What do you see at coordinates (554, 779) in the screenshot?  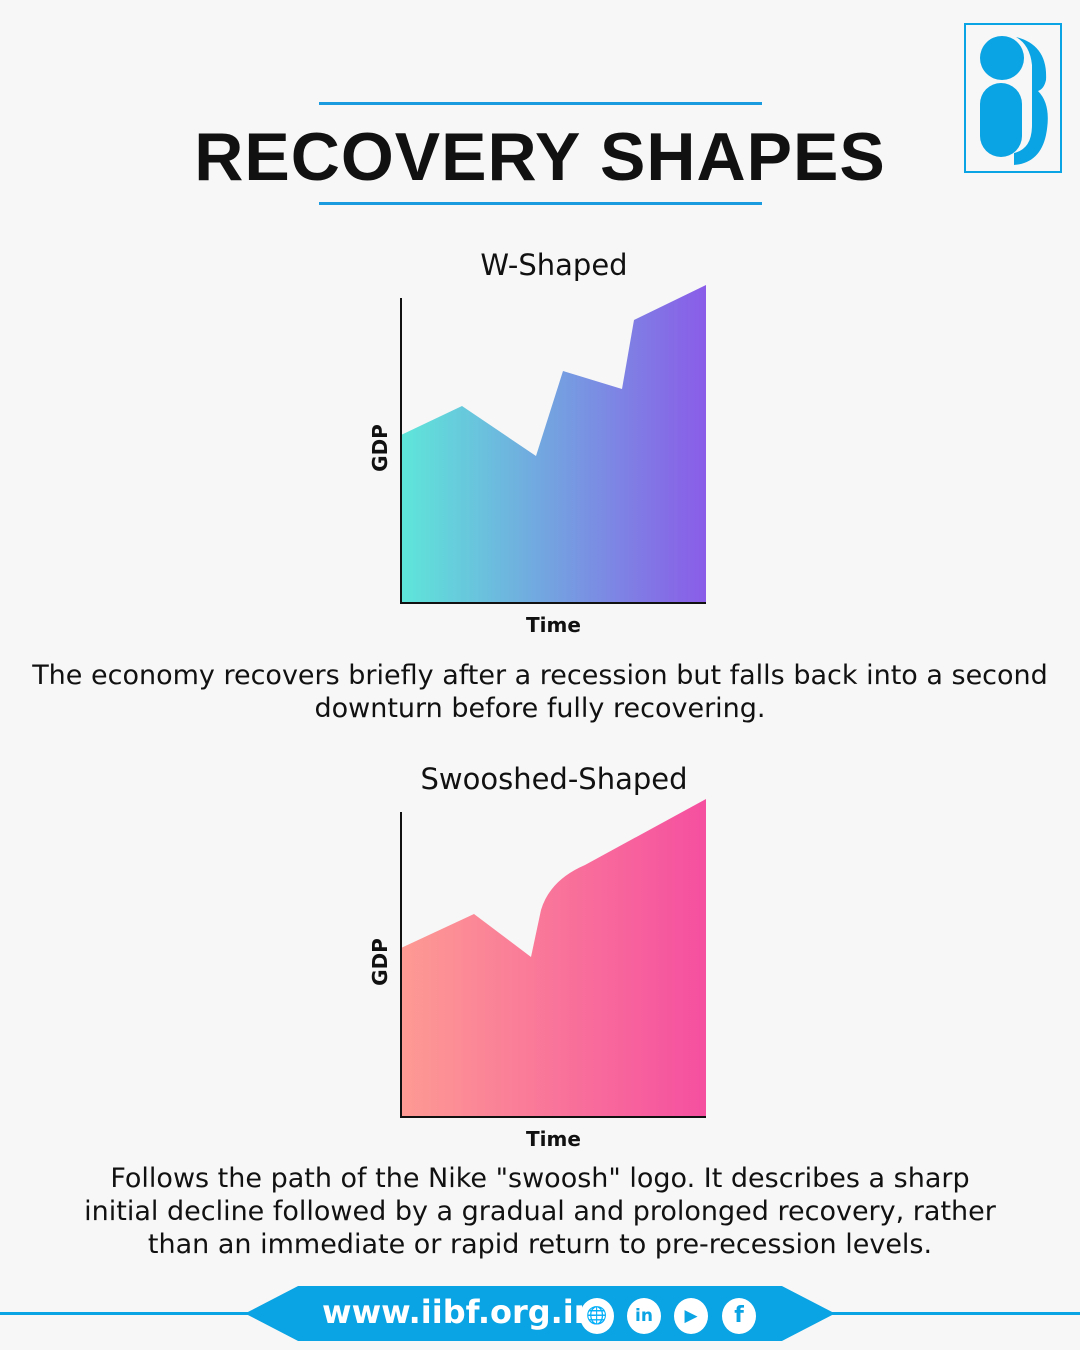 I see `swoosh-chart-title: Swooshed-Shaped` at bounding box center [554, 779].